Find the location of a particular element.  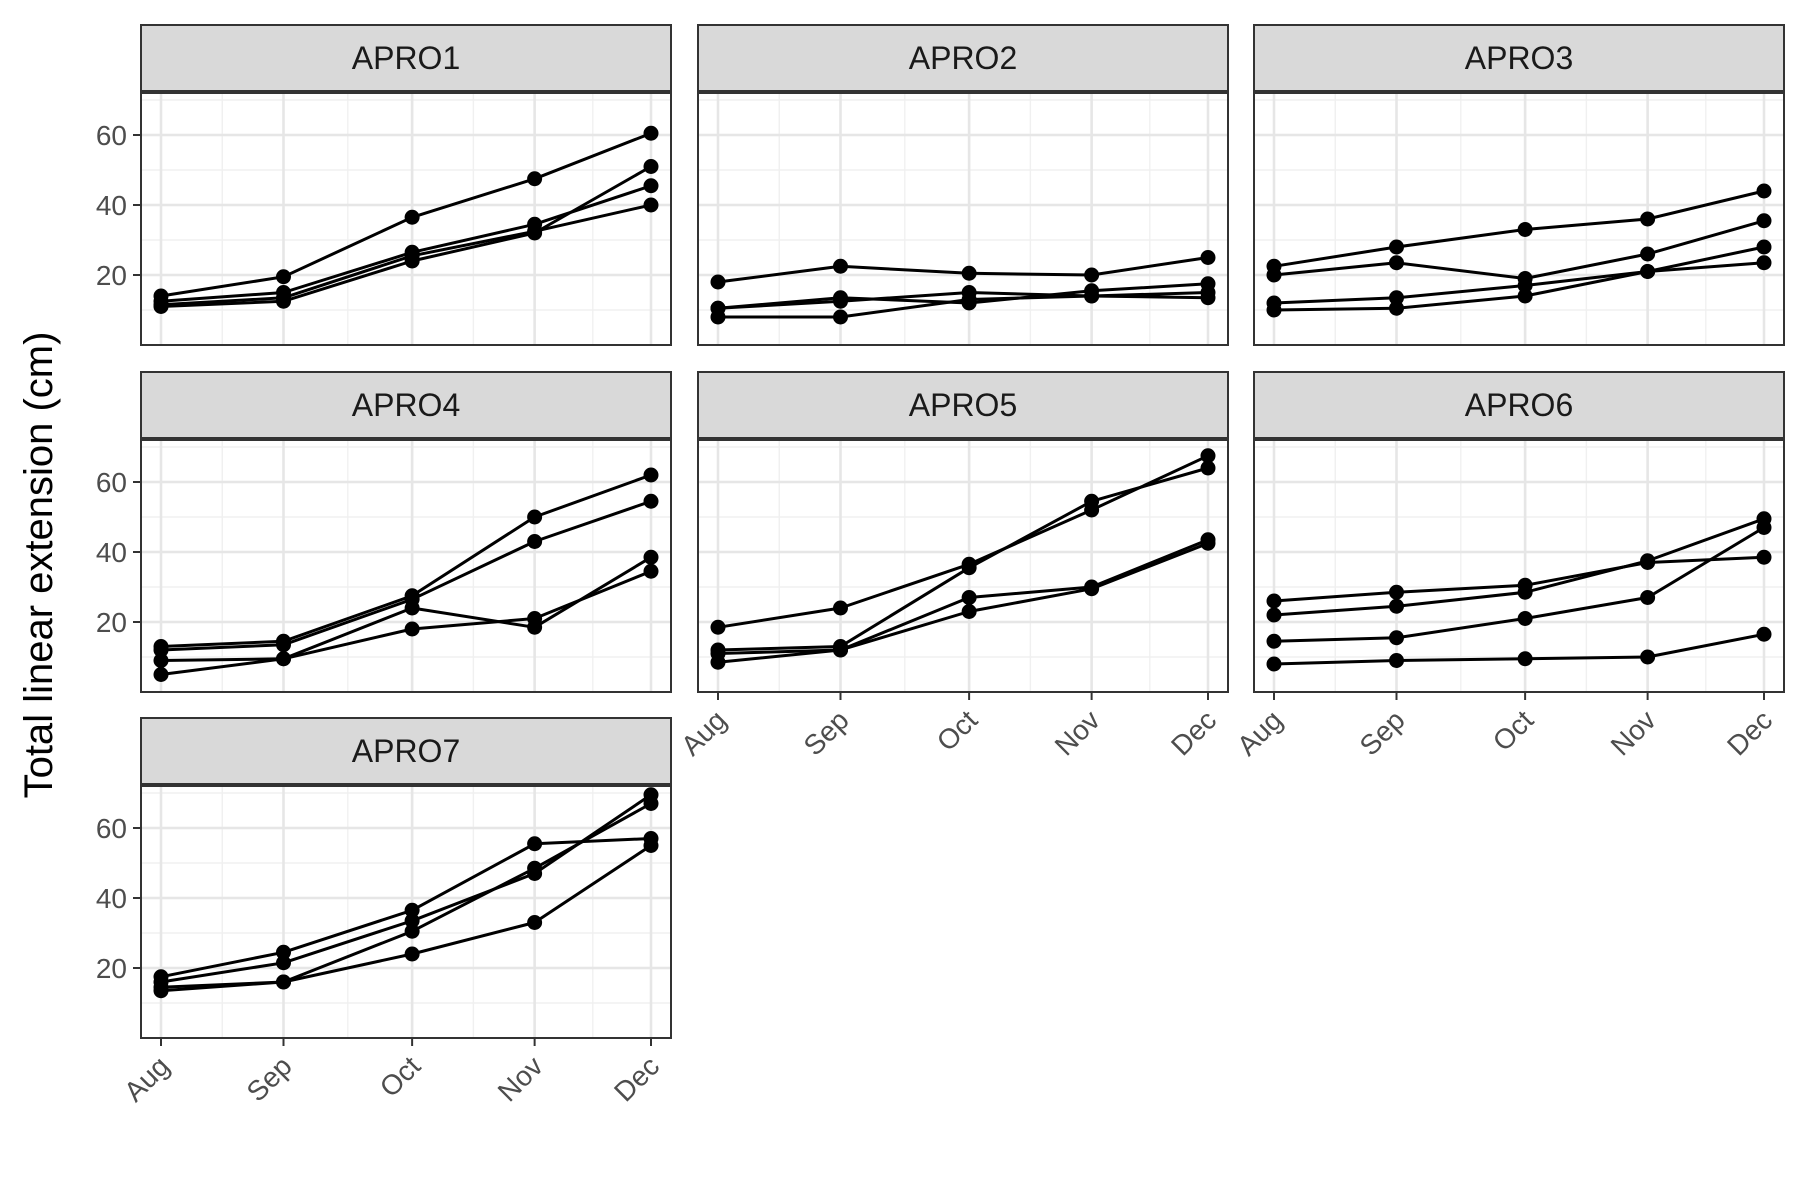

facet-panel-apro6: APRO6 Aug Sep Oct Nov Dec is located at coordinates (1508, 566).